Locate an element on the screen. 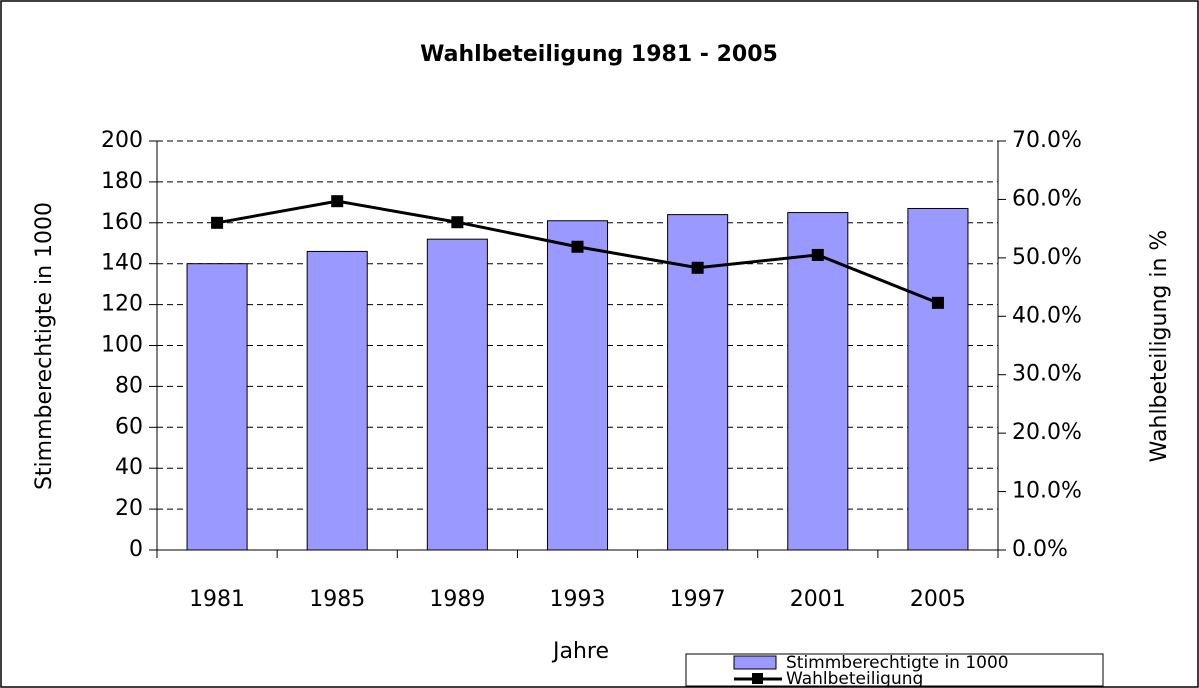  y2-tick-label: 70.0% is located at coordinates (1047, 140).